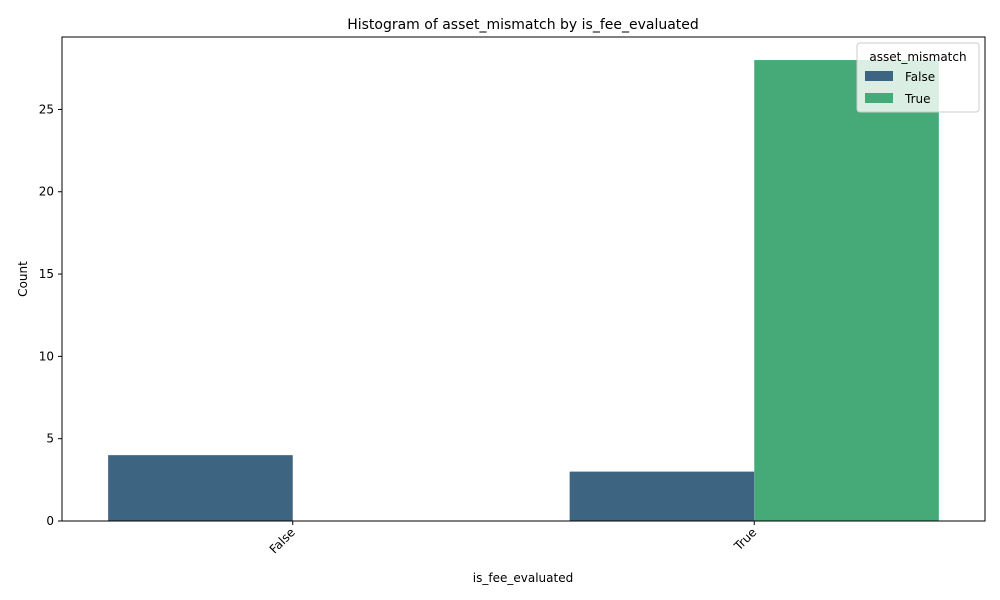 Image resolution: width=1000 pixels, height=600 pixels. What do you see at coordinates (46, 109) in the screenshot?
I see `y-tick-label: 25` at bounding box center [46, 109].